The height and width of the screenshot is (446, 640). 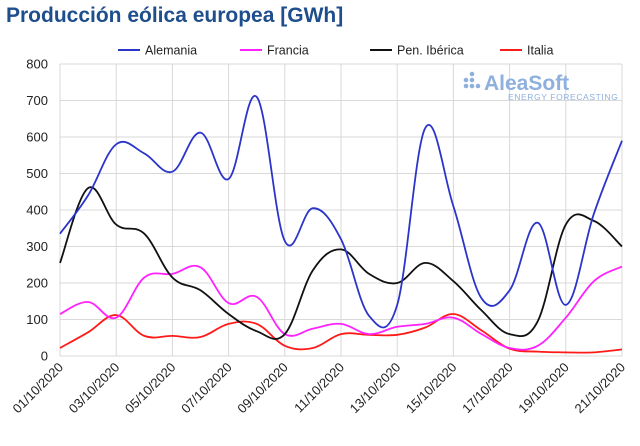 I want to click on x-tick-label: 13/10/2020, so click(x=375, y=388).